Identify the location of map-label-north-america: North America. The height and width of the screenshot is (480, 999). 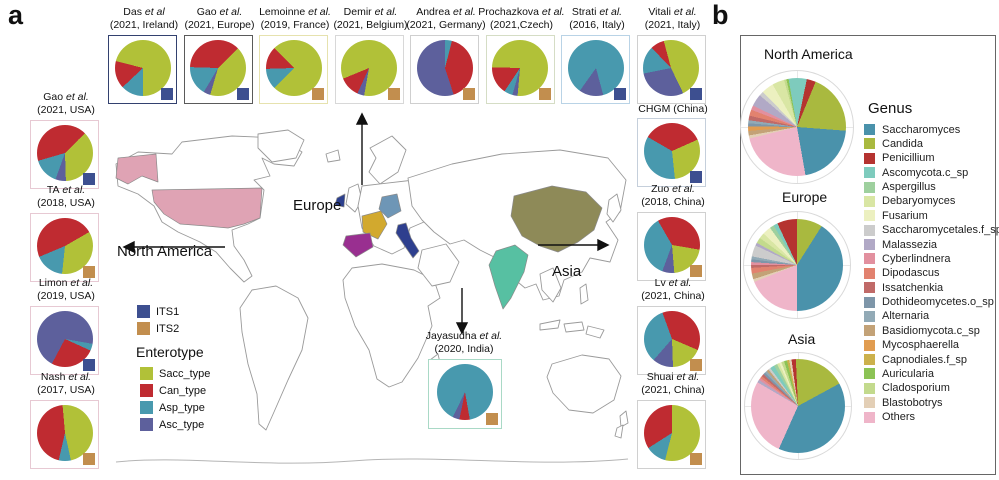
(165, 251).